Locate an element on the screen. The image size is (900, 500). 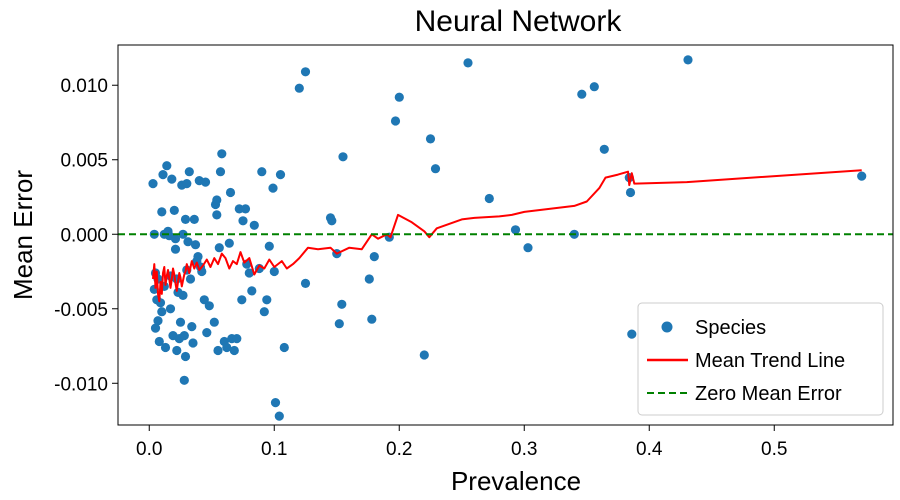
x-tick-label: 0.5 is located at coordinates (774, 449).